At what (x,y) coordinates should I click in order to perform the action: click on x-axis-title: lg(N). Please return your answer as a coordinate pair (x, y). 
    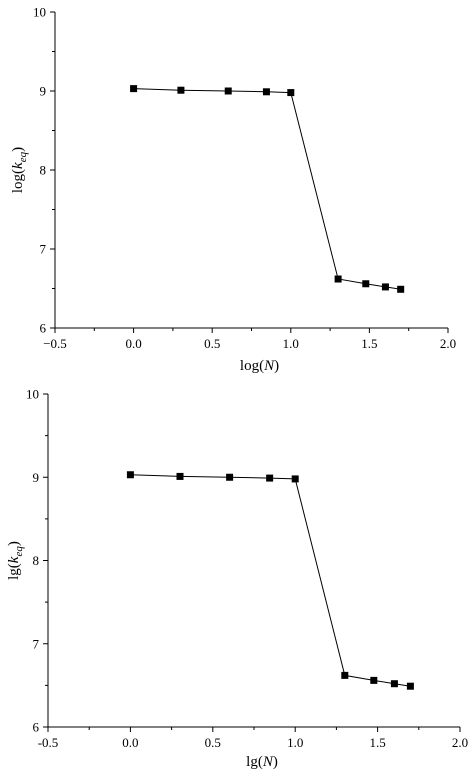
    Looking at the image, I should click on (262, 762).